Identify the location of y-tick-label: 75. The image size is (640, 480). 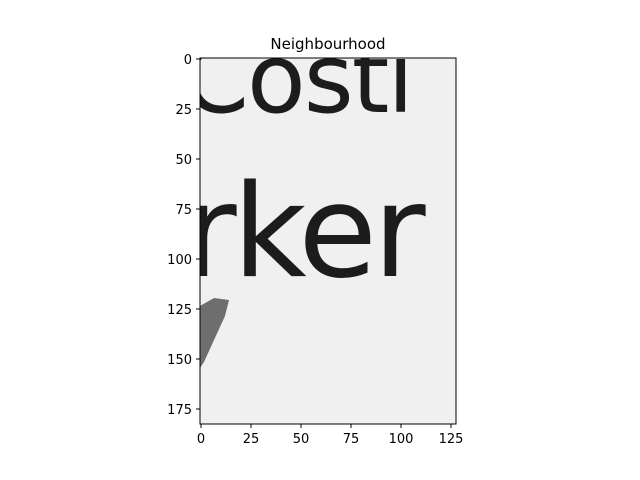
(183, 210).